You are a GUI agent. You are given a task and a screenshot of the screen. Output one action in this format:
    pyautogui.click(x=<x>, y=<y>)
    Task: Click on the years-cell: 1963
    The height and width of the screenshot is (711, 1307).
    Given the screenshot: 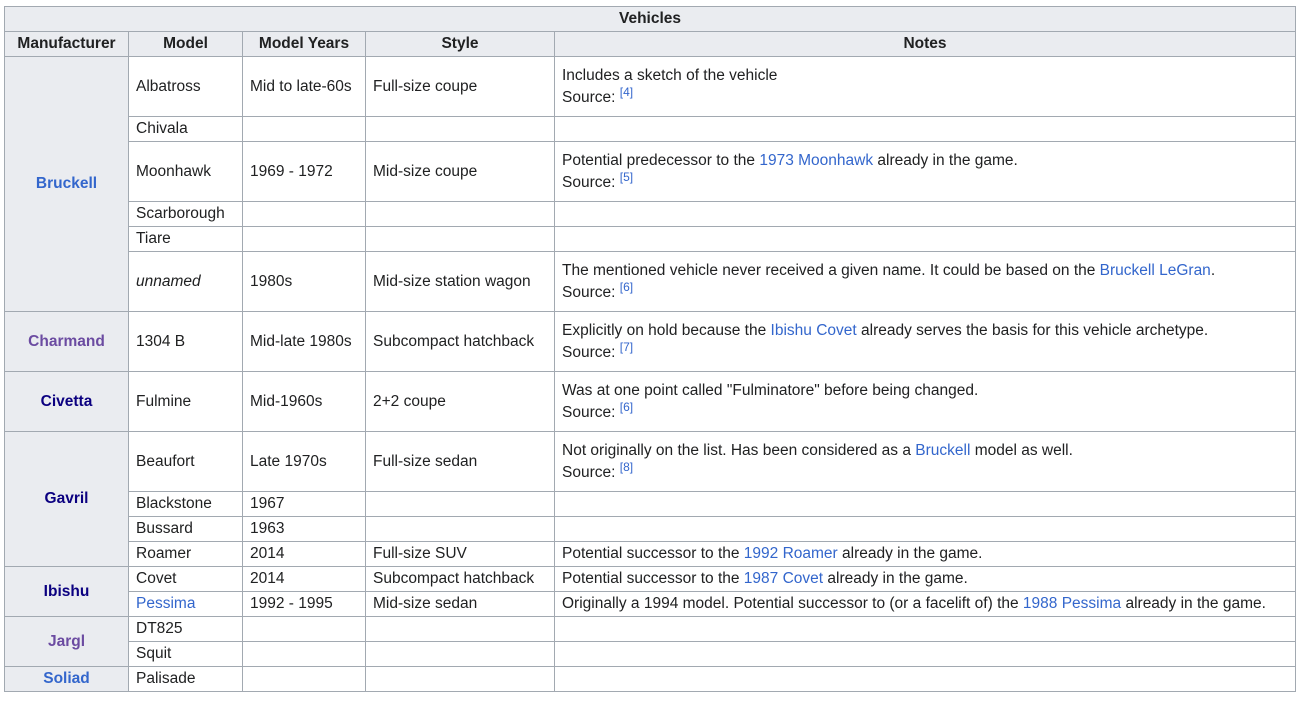 What is the action you would take?
    pyautogui.click(x=304, y=529)
    